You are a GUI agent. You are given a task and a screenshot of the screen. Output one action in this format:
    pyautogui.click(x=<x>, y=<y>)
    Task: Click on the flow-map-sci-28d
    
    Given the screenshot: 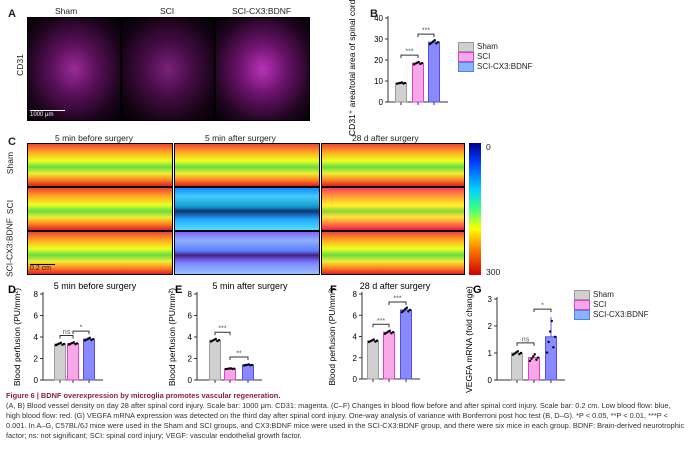 What is the action you would take?
    pyautogui.click(x=393, y=209)
    